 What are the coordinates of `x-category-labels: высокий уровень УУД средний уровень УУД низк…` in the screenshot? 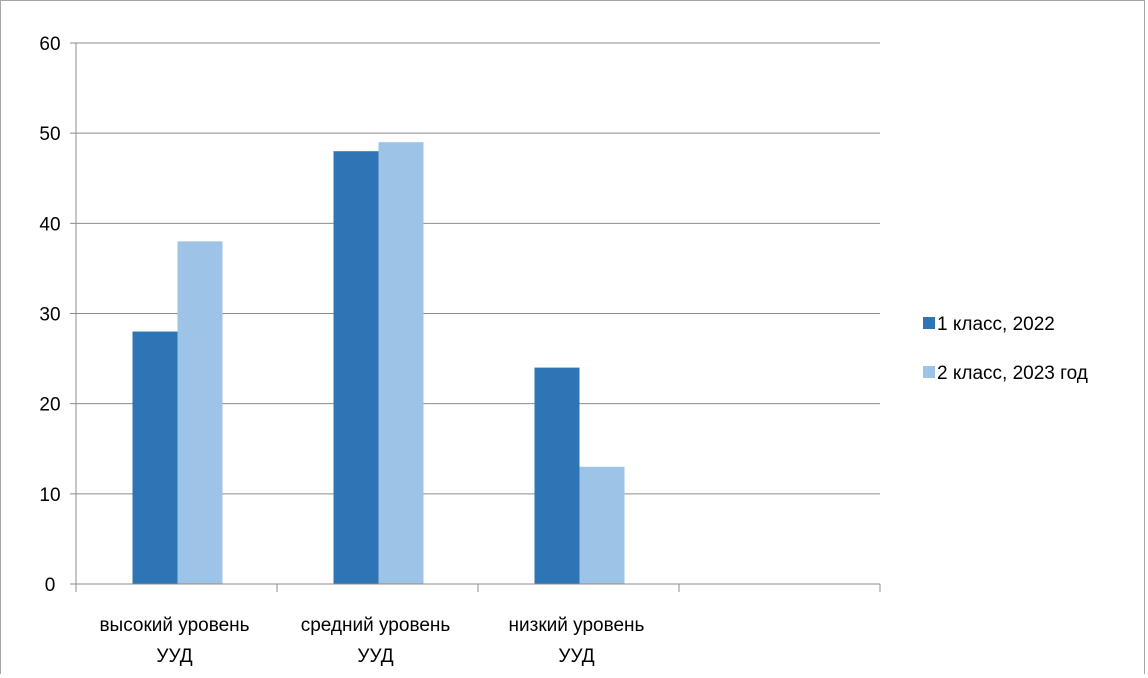 It's located at (371, 641).